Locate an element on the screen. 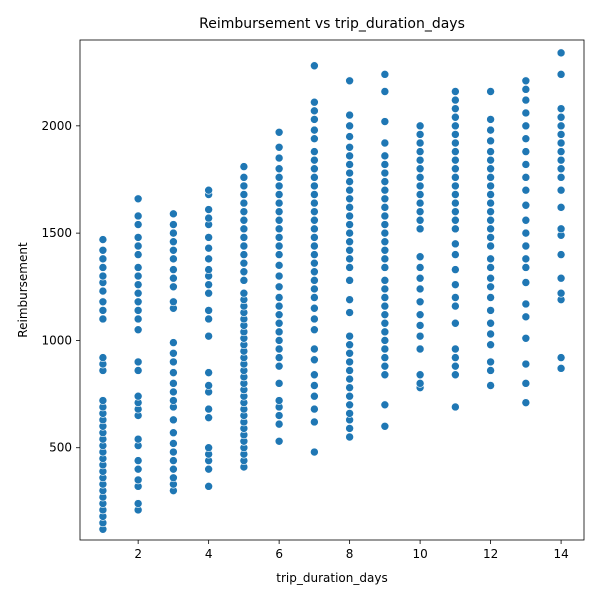 The width and height of the screenshot is (600, 600). x-tick-label: 14 is located at coordinates (560, 554).